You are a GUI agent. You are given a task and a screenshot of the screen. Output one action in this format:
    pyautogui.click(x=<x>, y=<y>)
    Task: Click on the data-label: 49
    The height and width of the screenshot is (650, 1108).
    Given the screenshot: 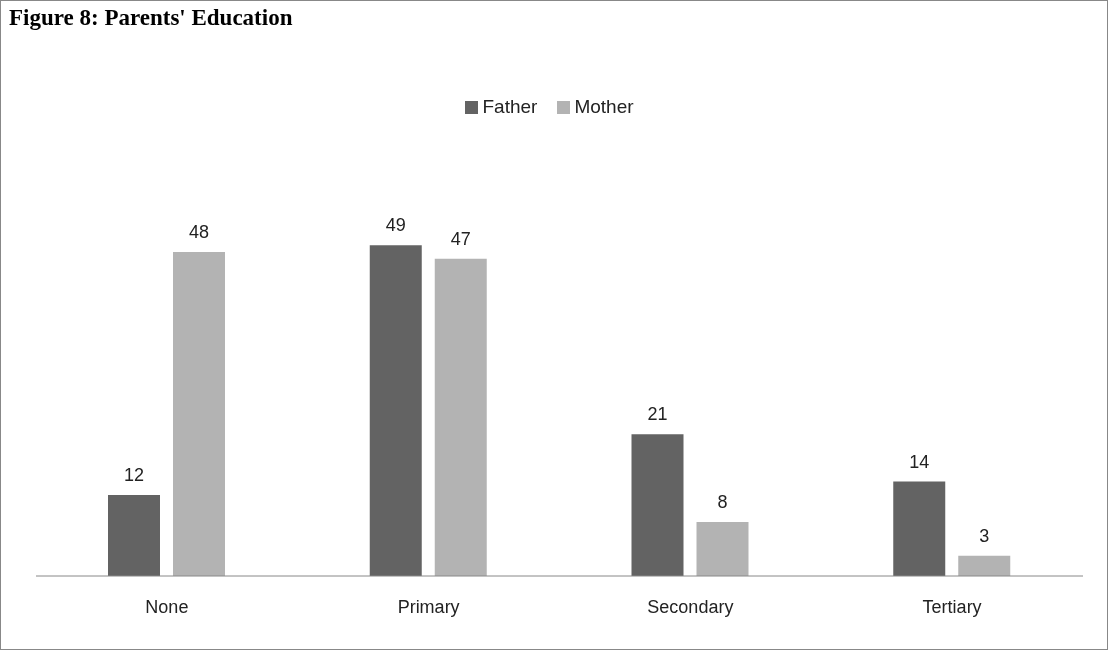 What is the action you would take?
    pyautogui.click(x=395, y=225)
    